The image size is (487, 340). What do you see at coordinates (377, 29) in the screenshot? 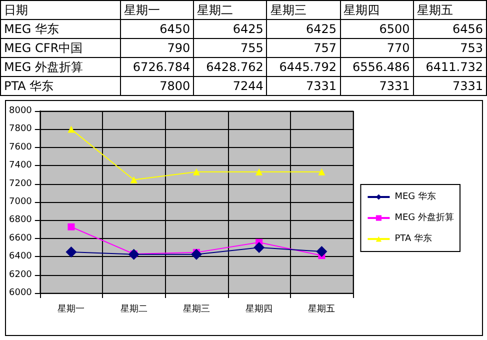
I see `data-label: 6500` at bounding box center [377, 29].